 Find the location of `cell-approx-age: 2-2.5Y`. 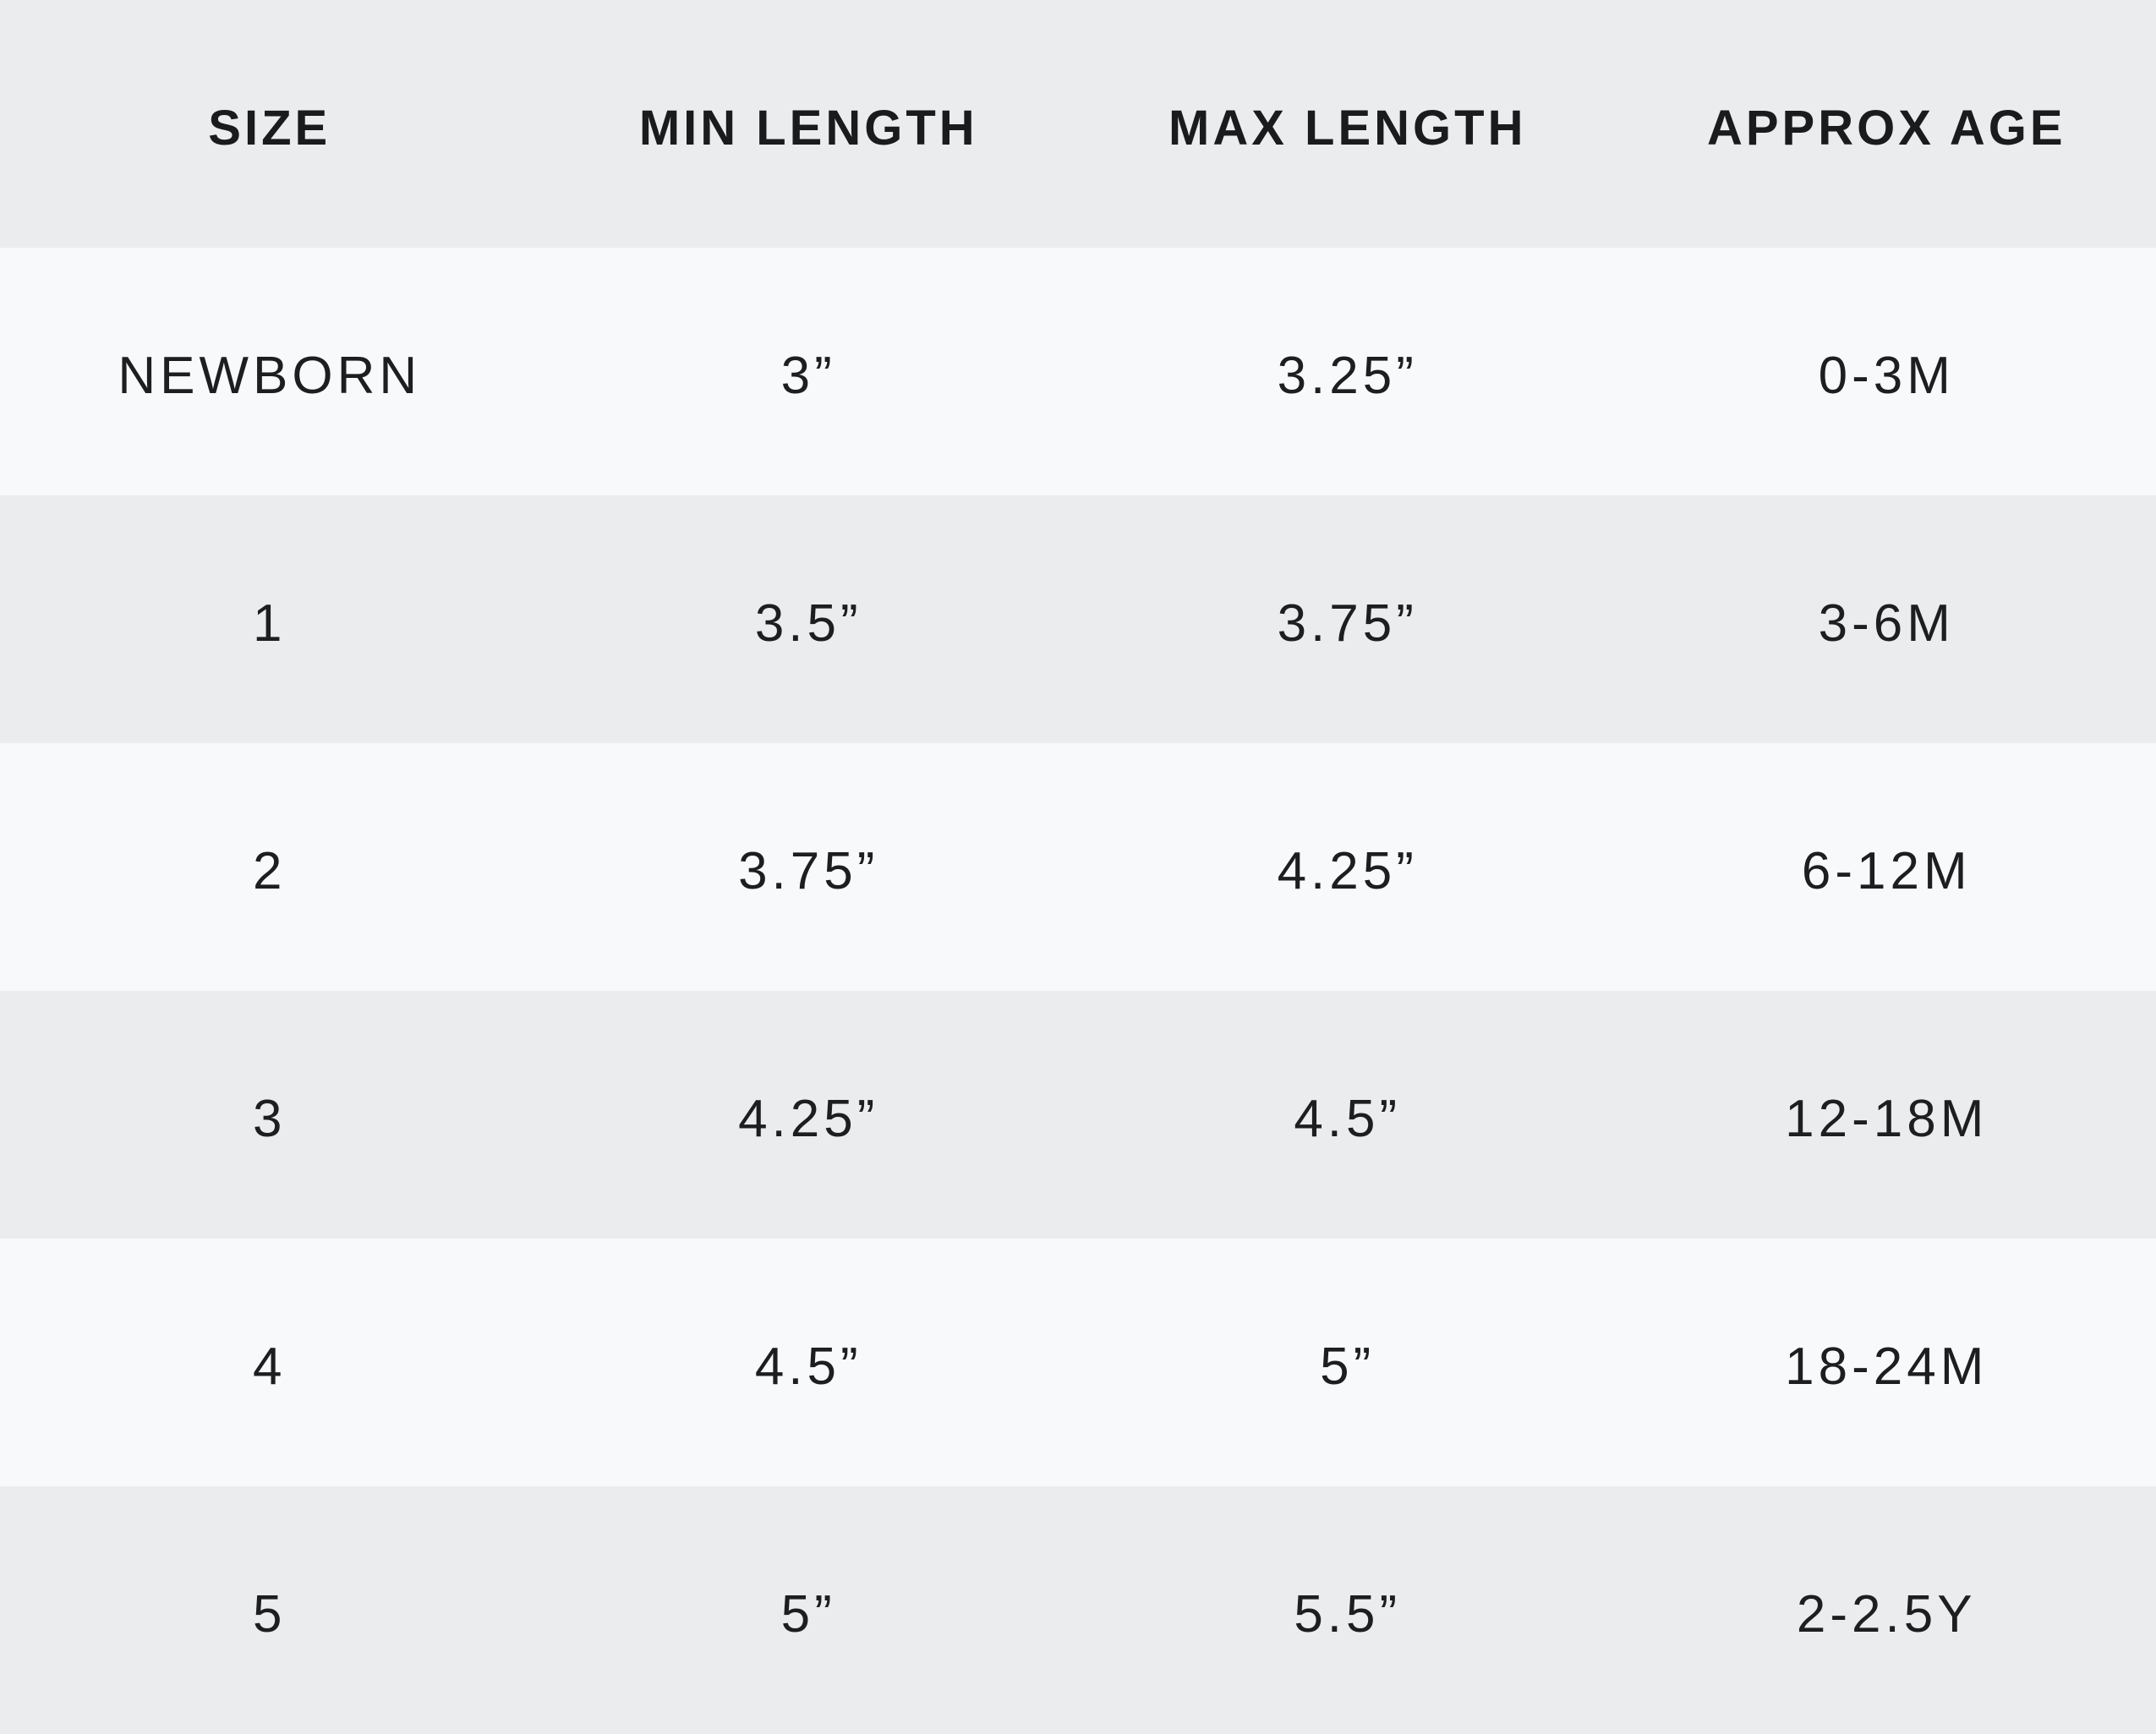

cell-approx-age: 2-2.5Y is located at coordinates (1886, 1614).